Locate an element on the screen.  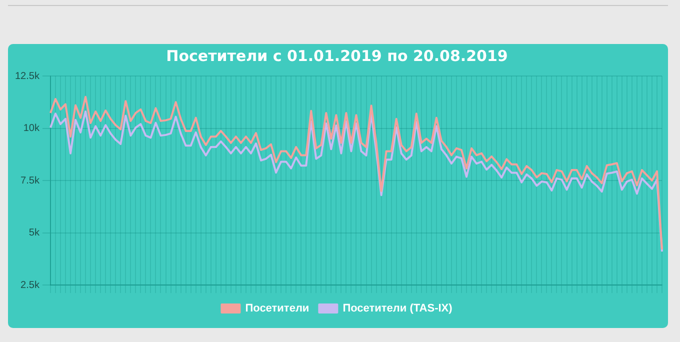
legend-label: Посетители is located at coordinates (277, 308).